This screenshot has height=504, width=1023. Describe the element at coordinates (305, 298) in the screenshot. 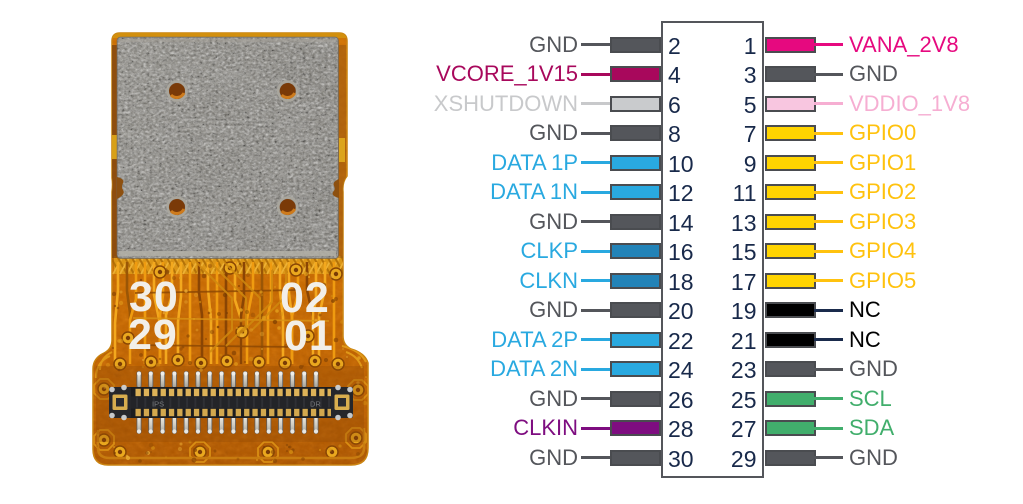

I see `svg-text: 02` at that location.